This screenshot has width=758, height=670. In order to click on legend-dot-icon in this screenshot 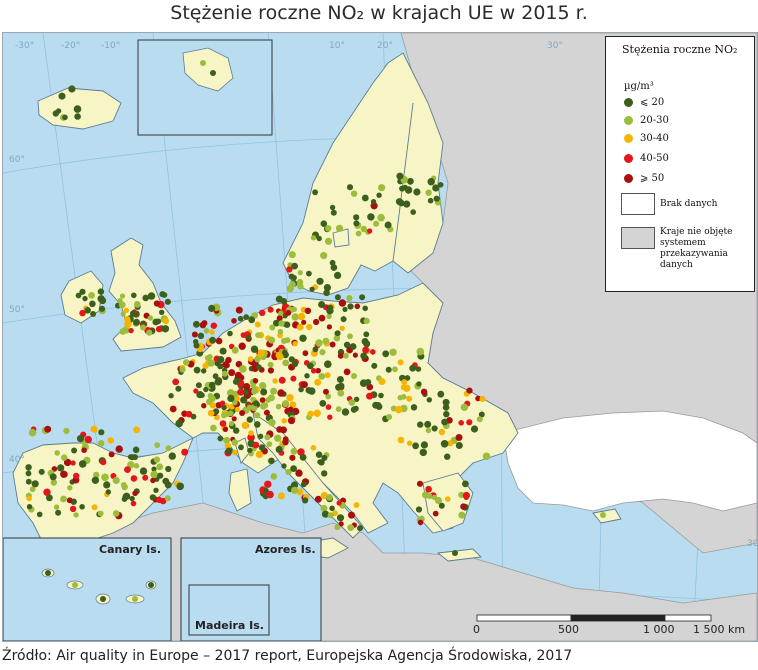, I will do `click(628, 138)`.